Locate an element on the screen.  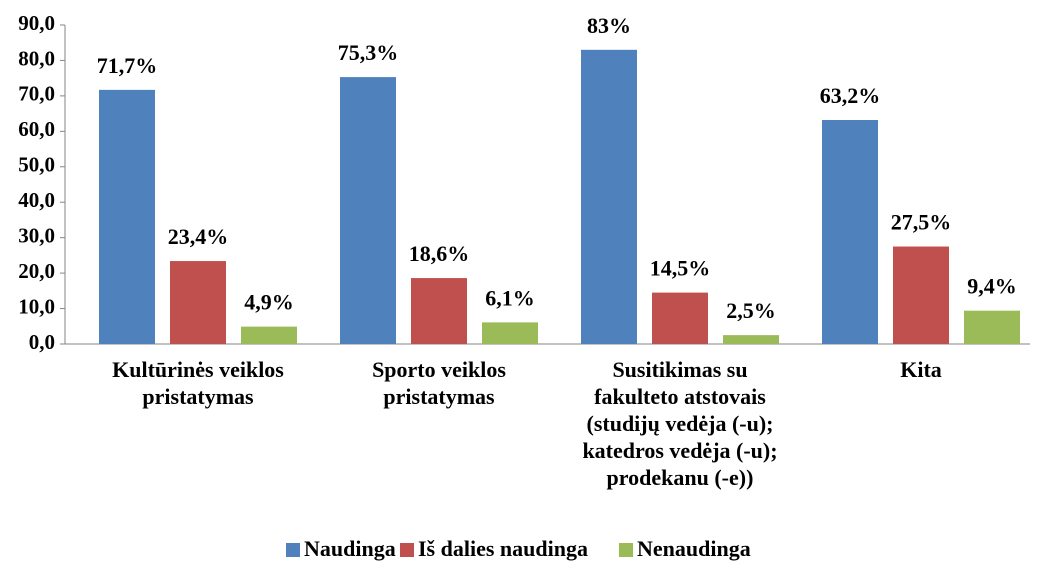
y-tick-label: 10,0 is located at coordinates (36, 306).